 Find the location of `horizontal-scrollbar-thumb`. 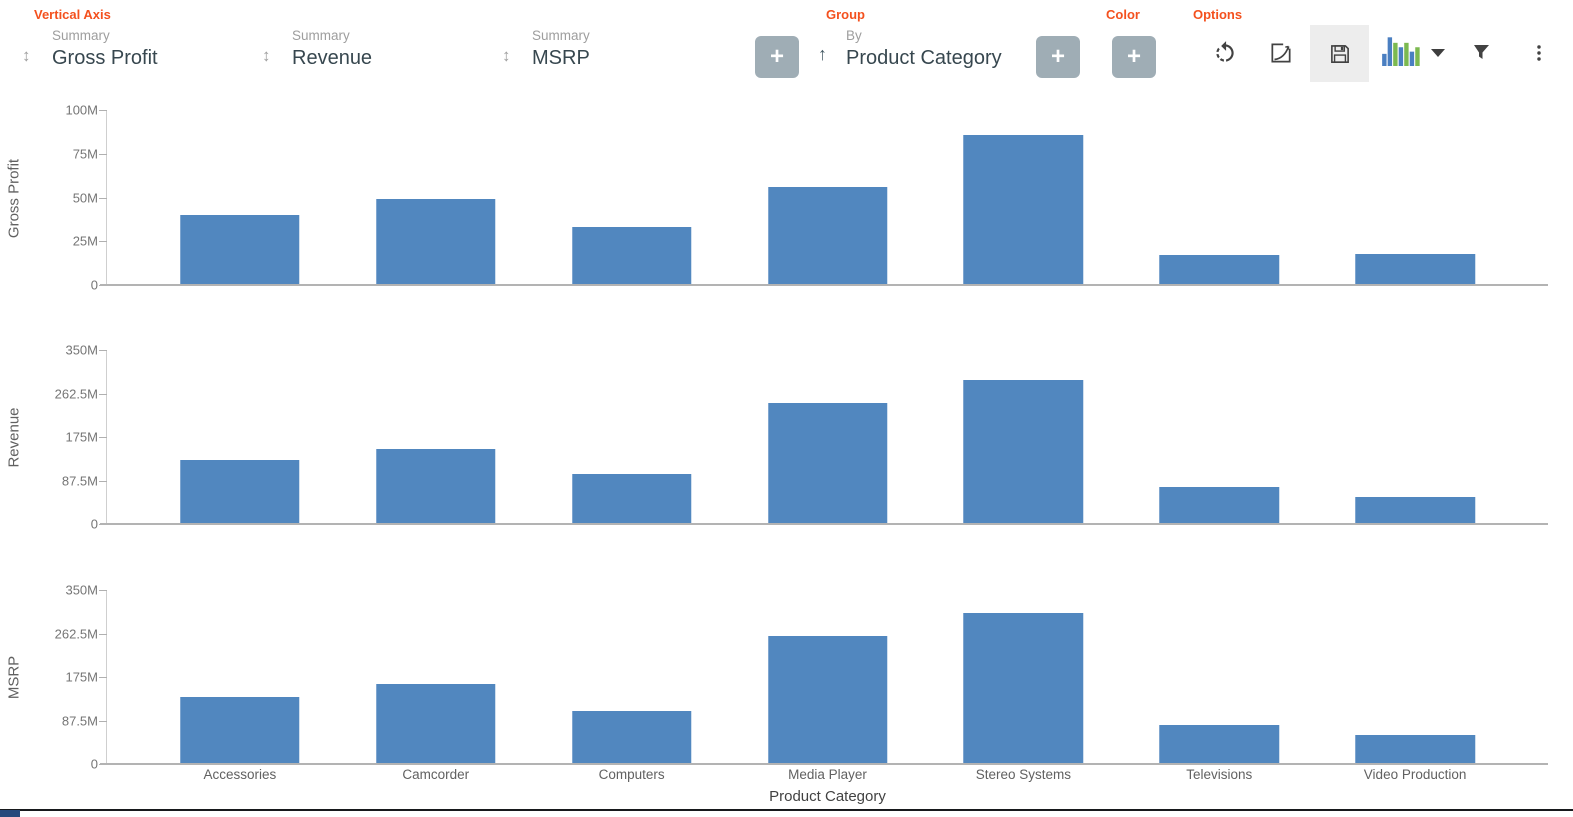

horizontal-scrollbar-thumb is located at coordinates (10, 813).